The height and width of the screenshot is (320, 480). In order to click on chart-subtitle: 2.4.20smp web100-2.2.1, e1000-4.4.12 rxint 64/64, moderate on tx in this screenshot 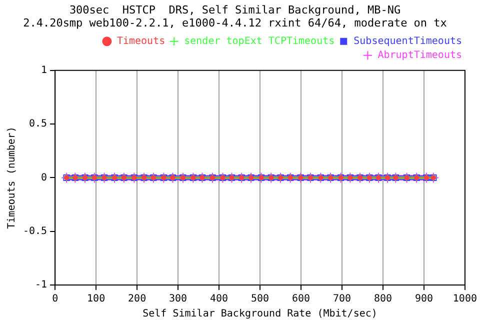, I will do `click(235, 23)`.